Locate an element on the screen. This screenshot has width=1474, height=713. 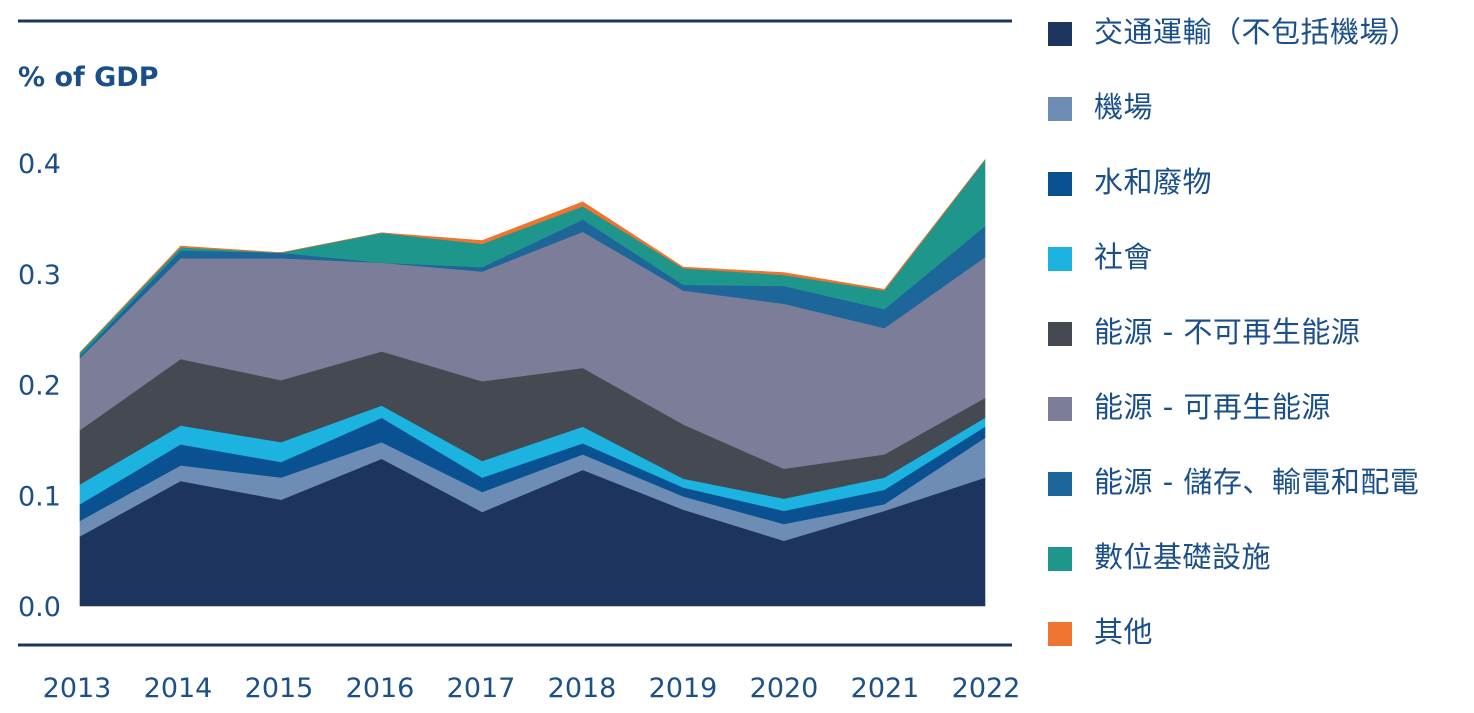
y-axis-ticks: 0.0 0.1 0.2 0.3 0.4 is located at coordinates (39, 386).